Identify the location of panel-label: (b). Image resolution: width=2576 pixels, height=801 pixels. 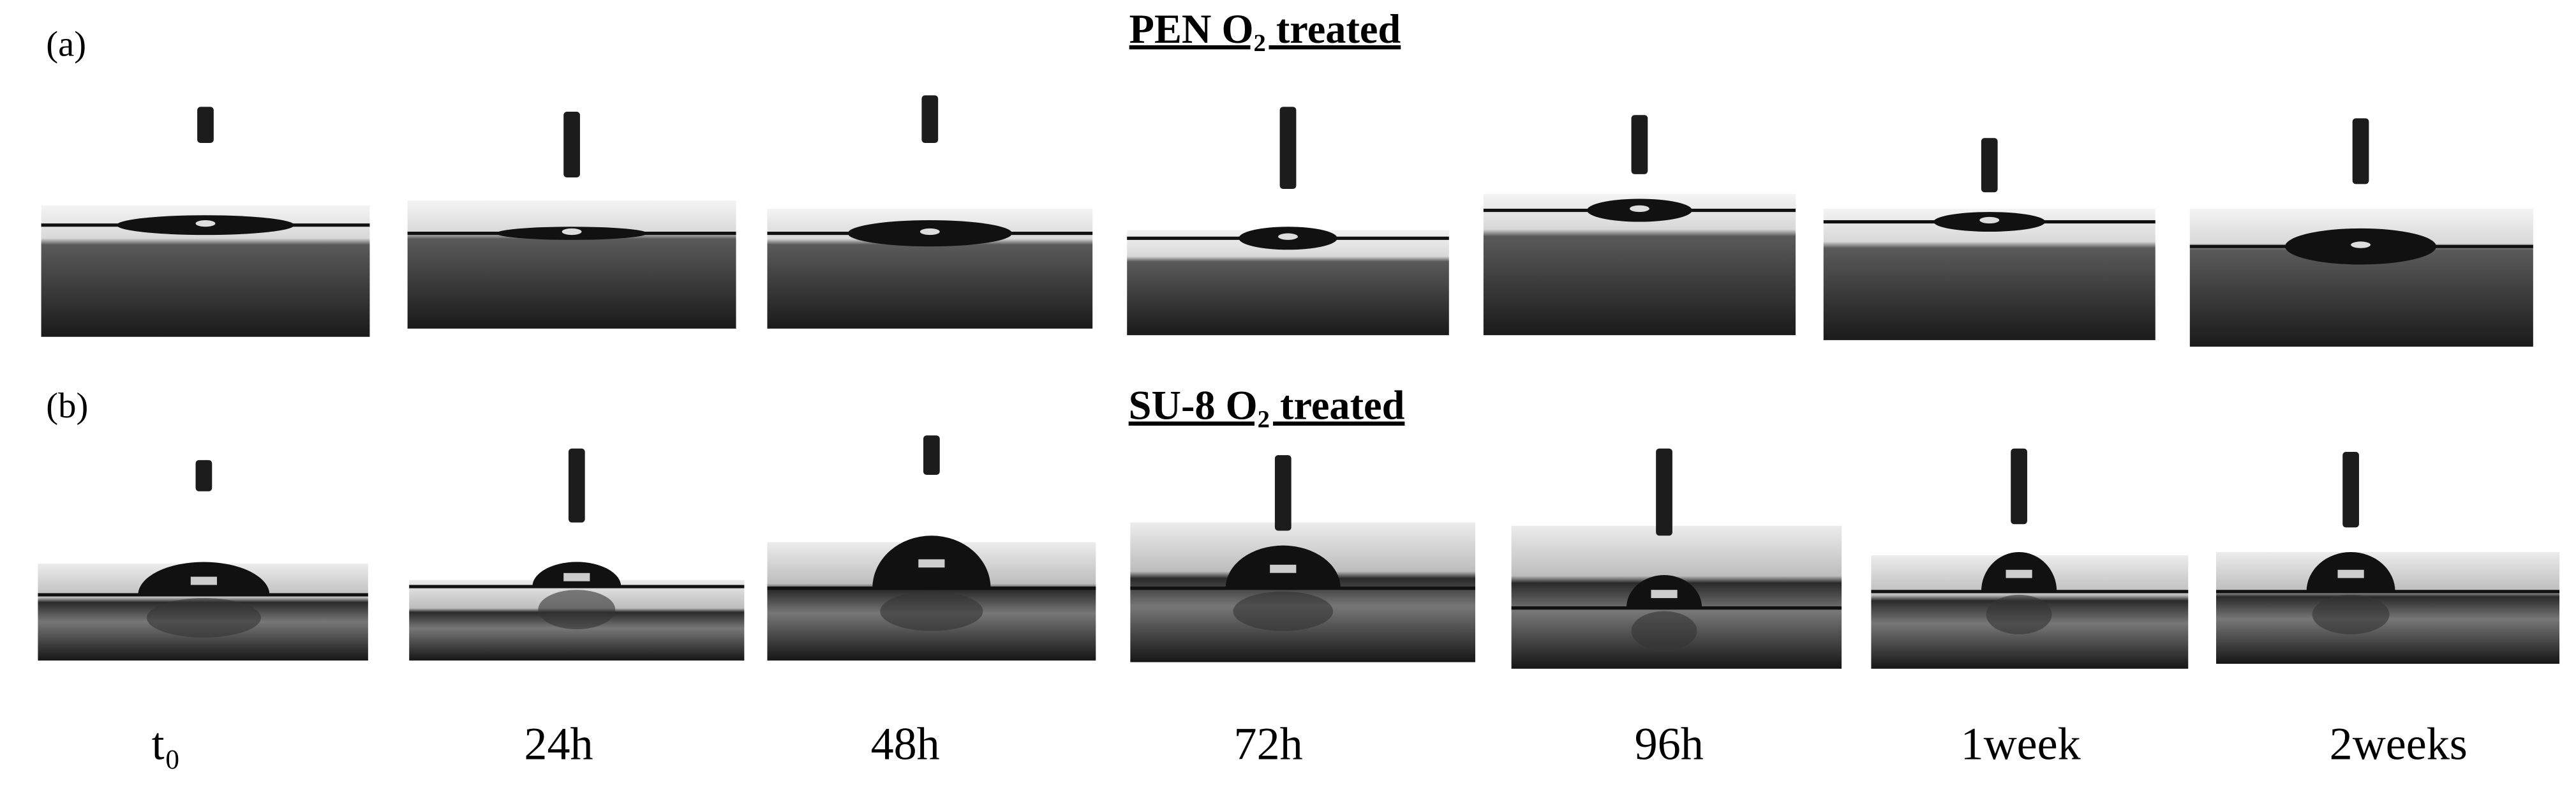
(67, 406).